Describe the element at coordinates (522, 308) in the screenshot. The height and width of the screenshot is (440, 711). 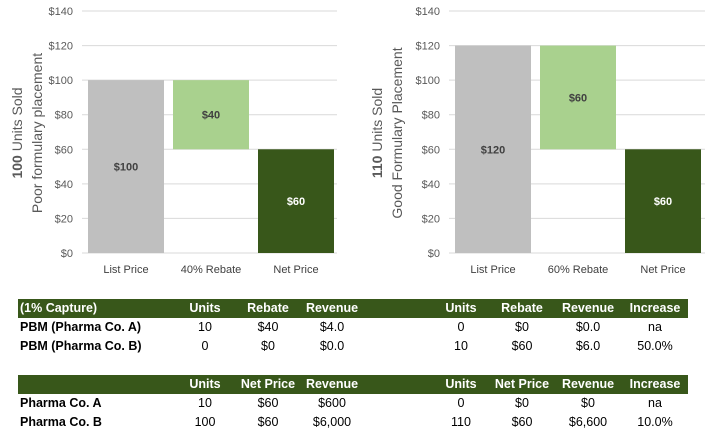
I see `header-rebate-2: Rebate` at that location.